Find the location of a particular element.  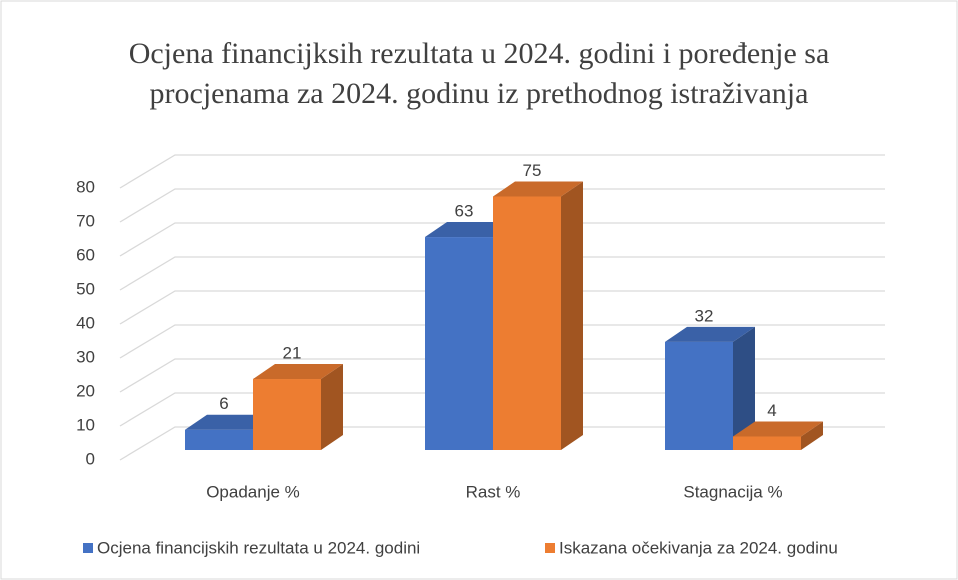

y-tick-label: 30 is located at coordinates (85, 356).